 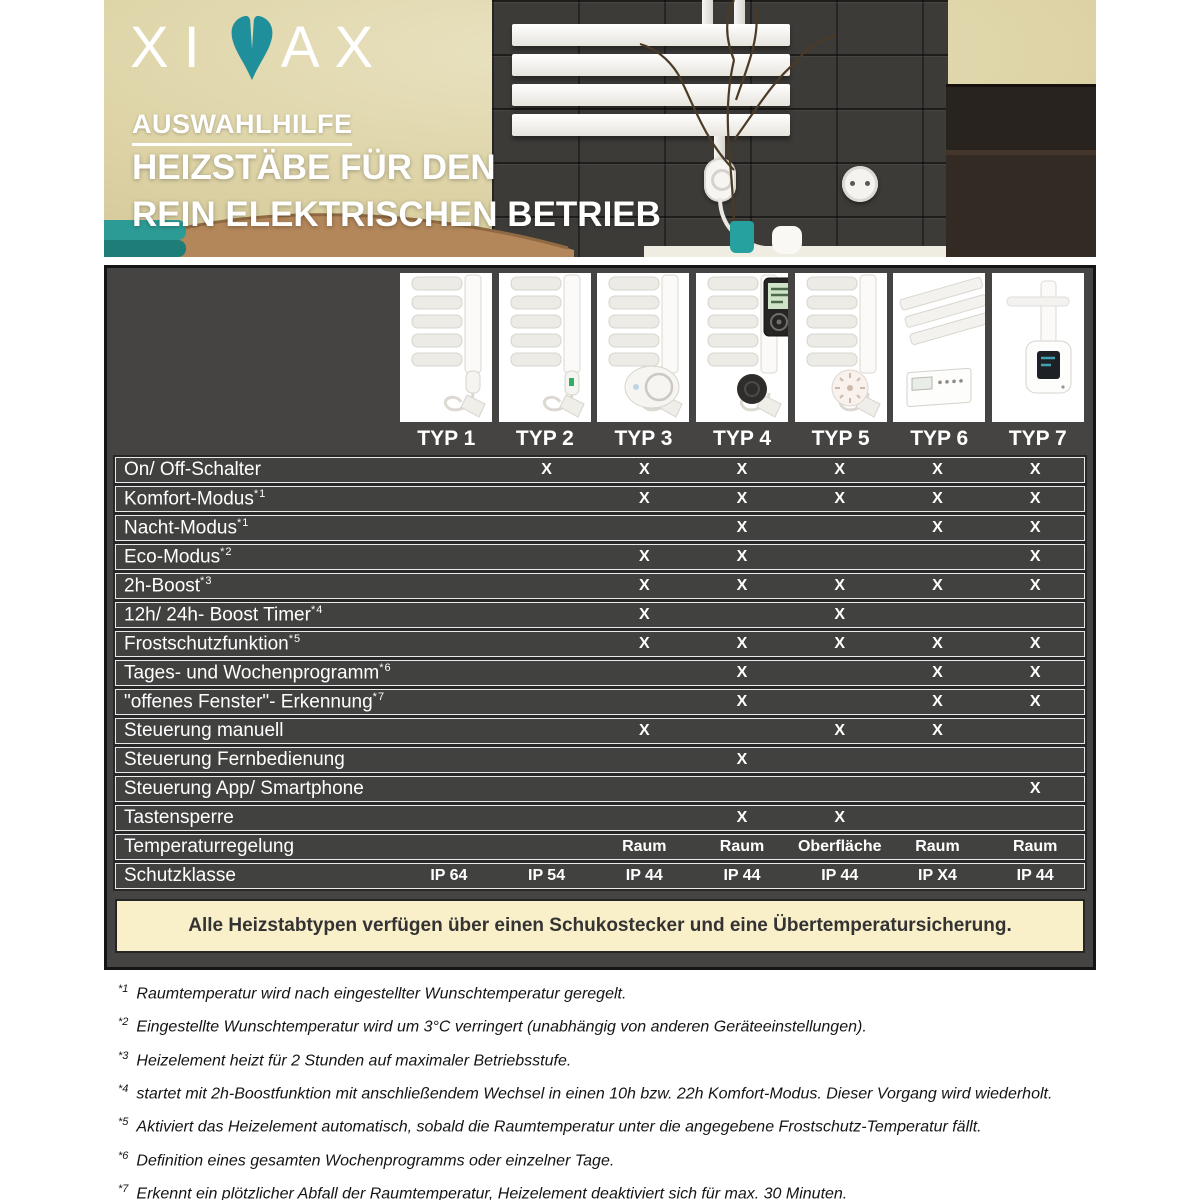 What do you see at coordinates (643, 347) in the screenshot?
I see `thermostat-dial-photo` at bounding box center [643, 347].